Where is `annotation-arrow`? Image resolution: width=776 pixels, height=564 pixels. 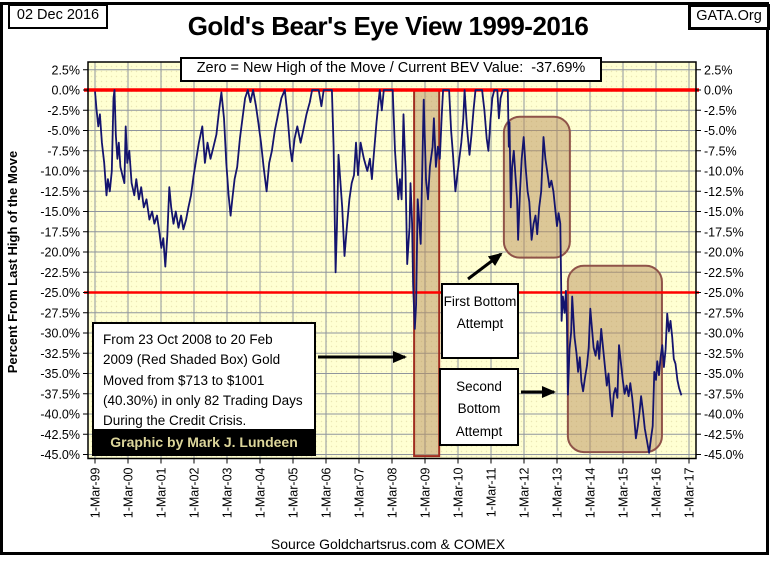 annotation-arrow is located at coordinates (485, 266).